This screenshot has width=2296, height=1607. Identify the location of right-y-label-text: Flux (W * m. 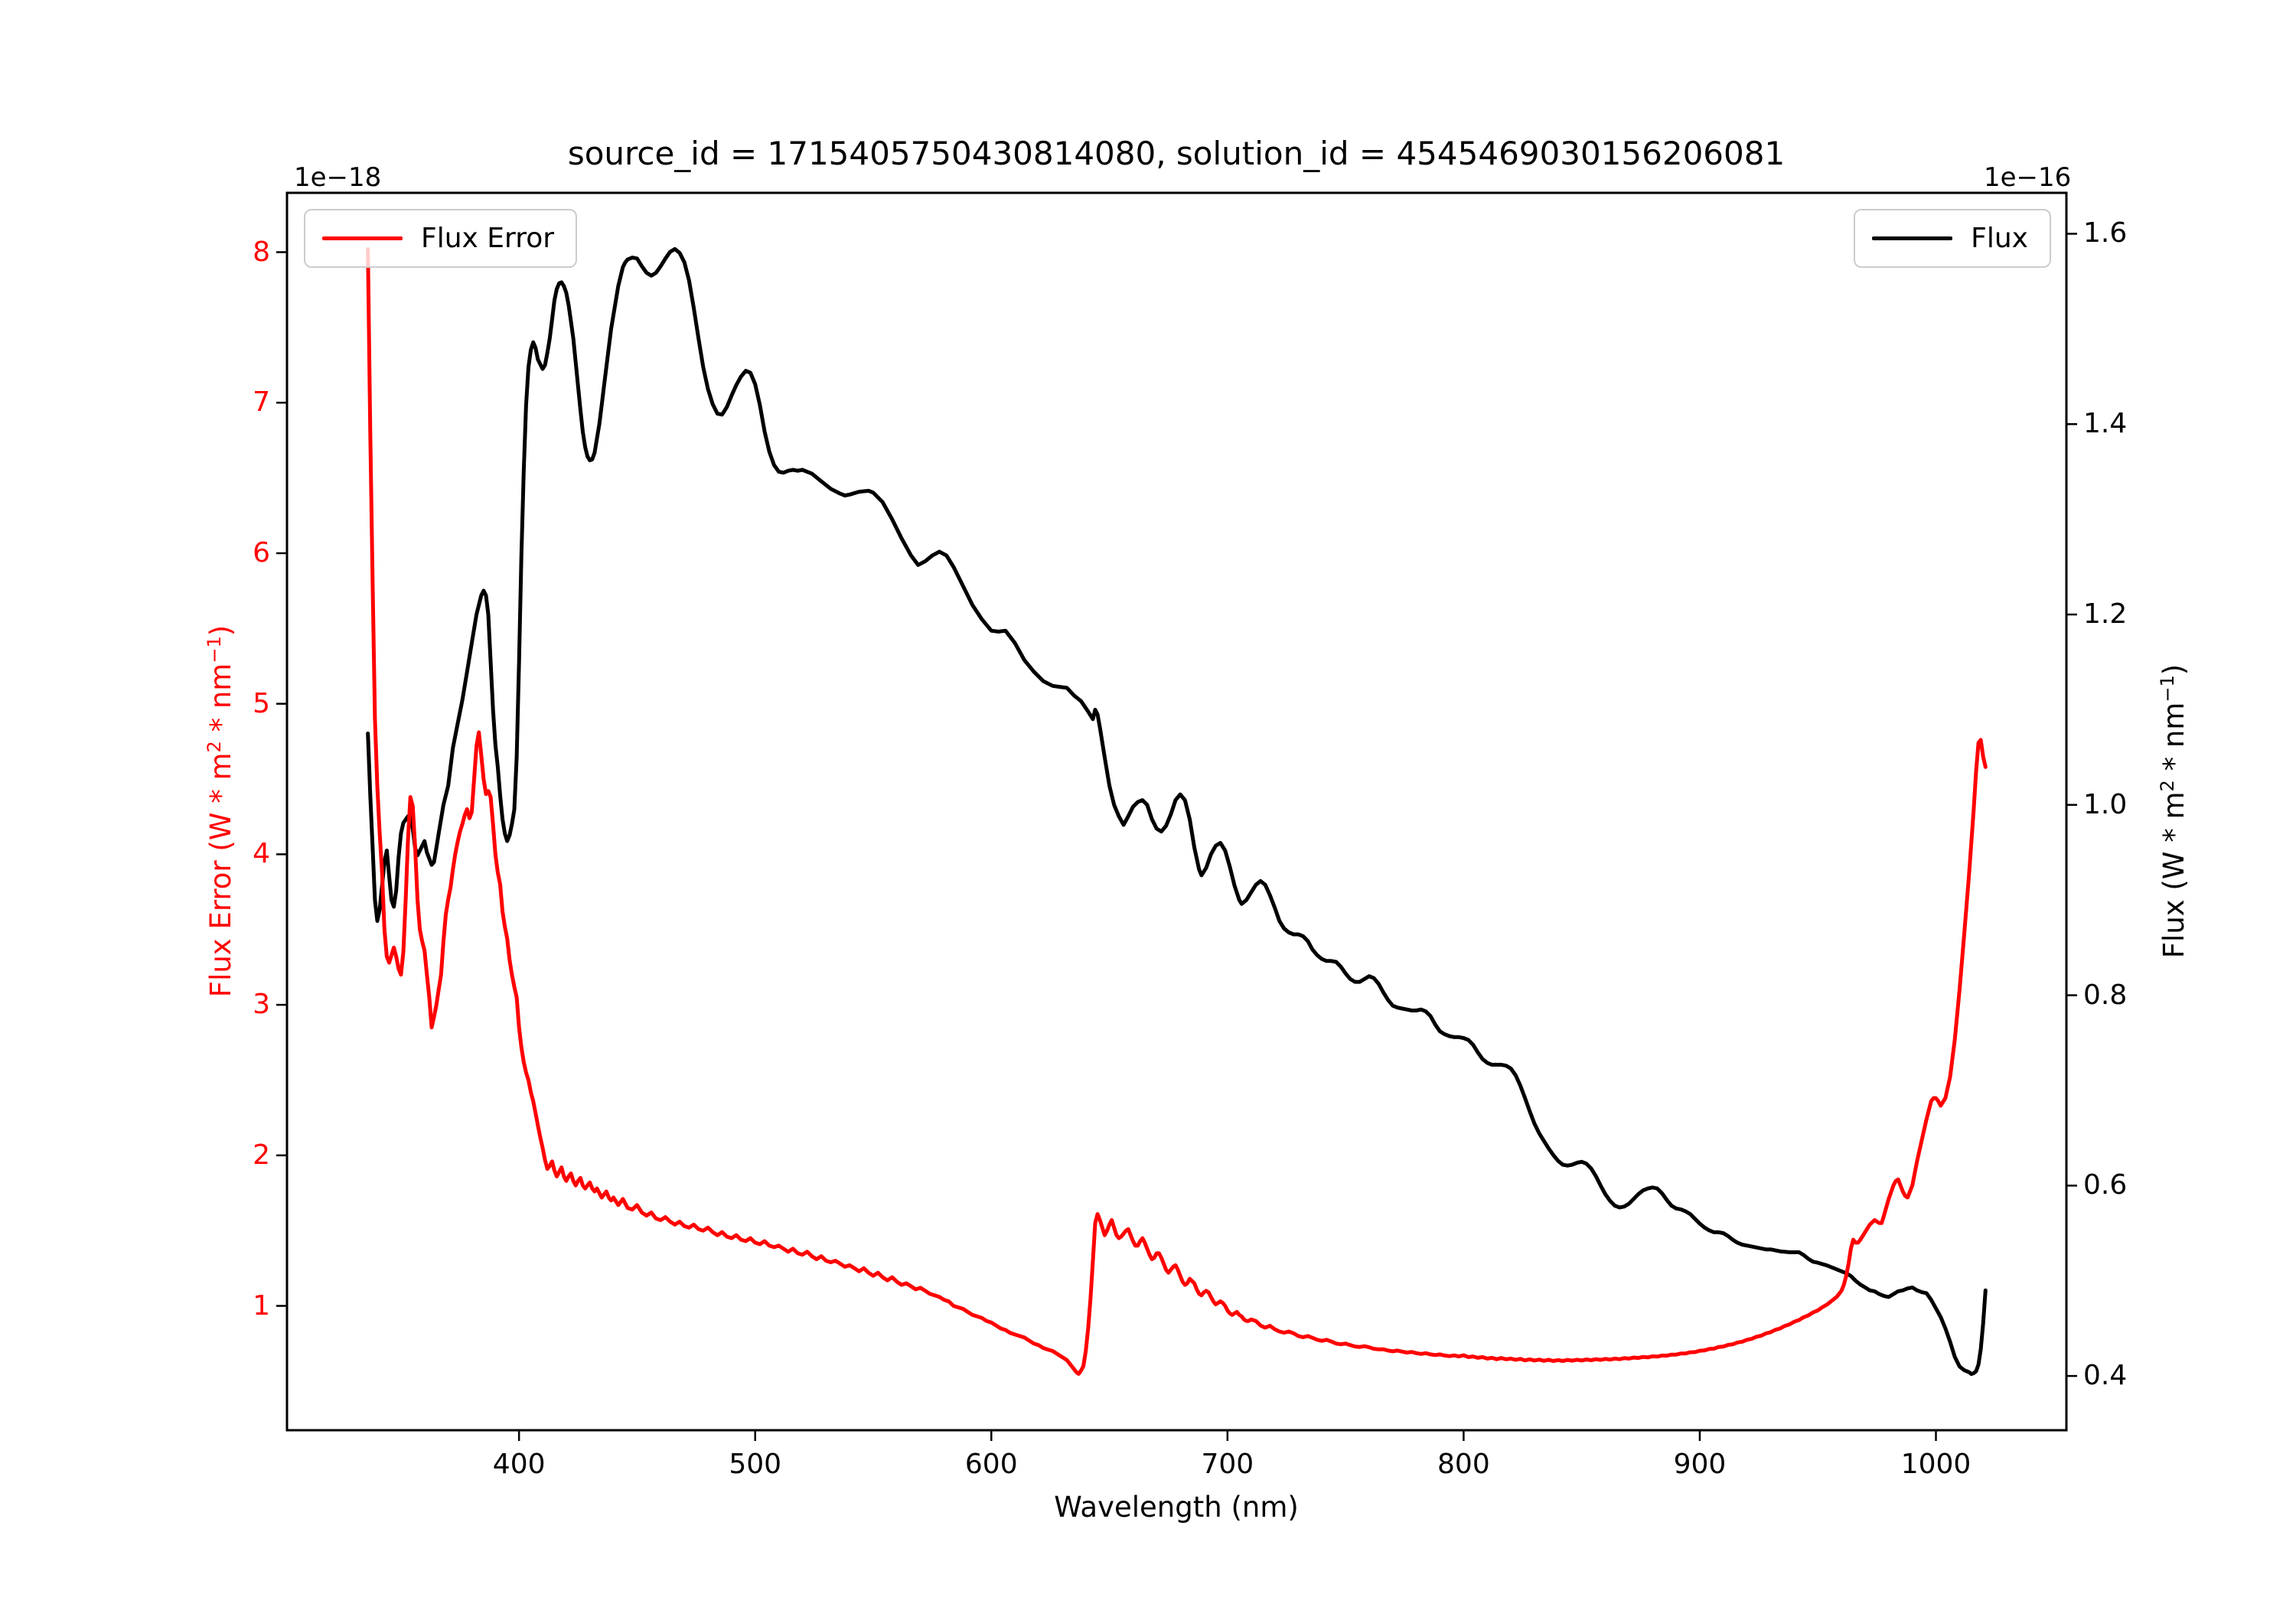
(2174, 875).